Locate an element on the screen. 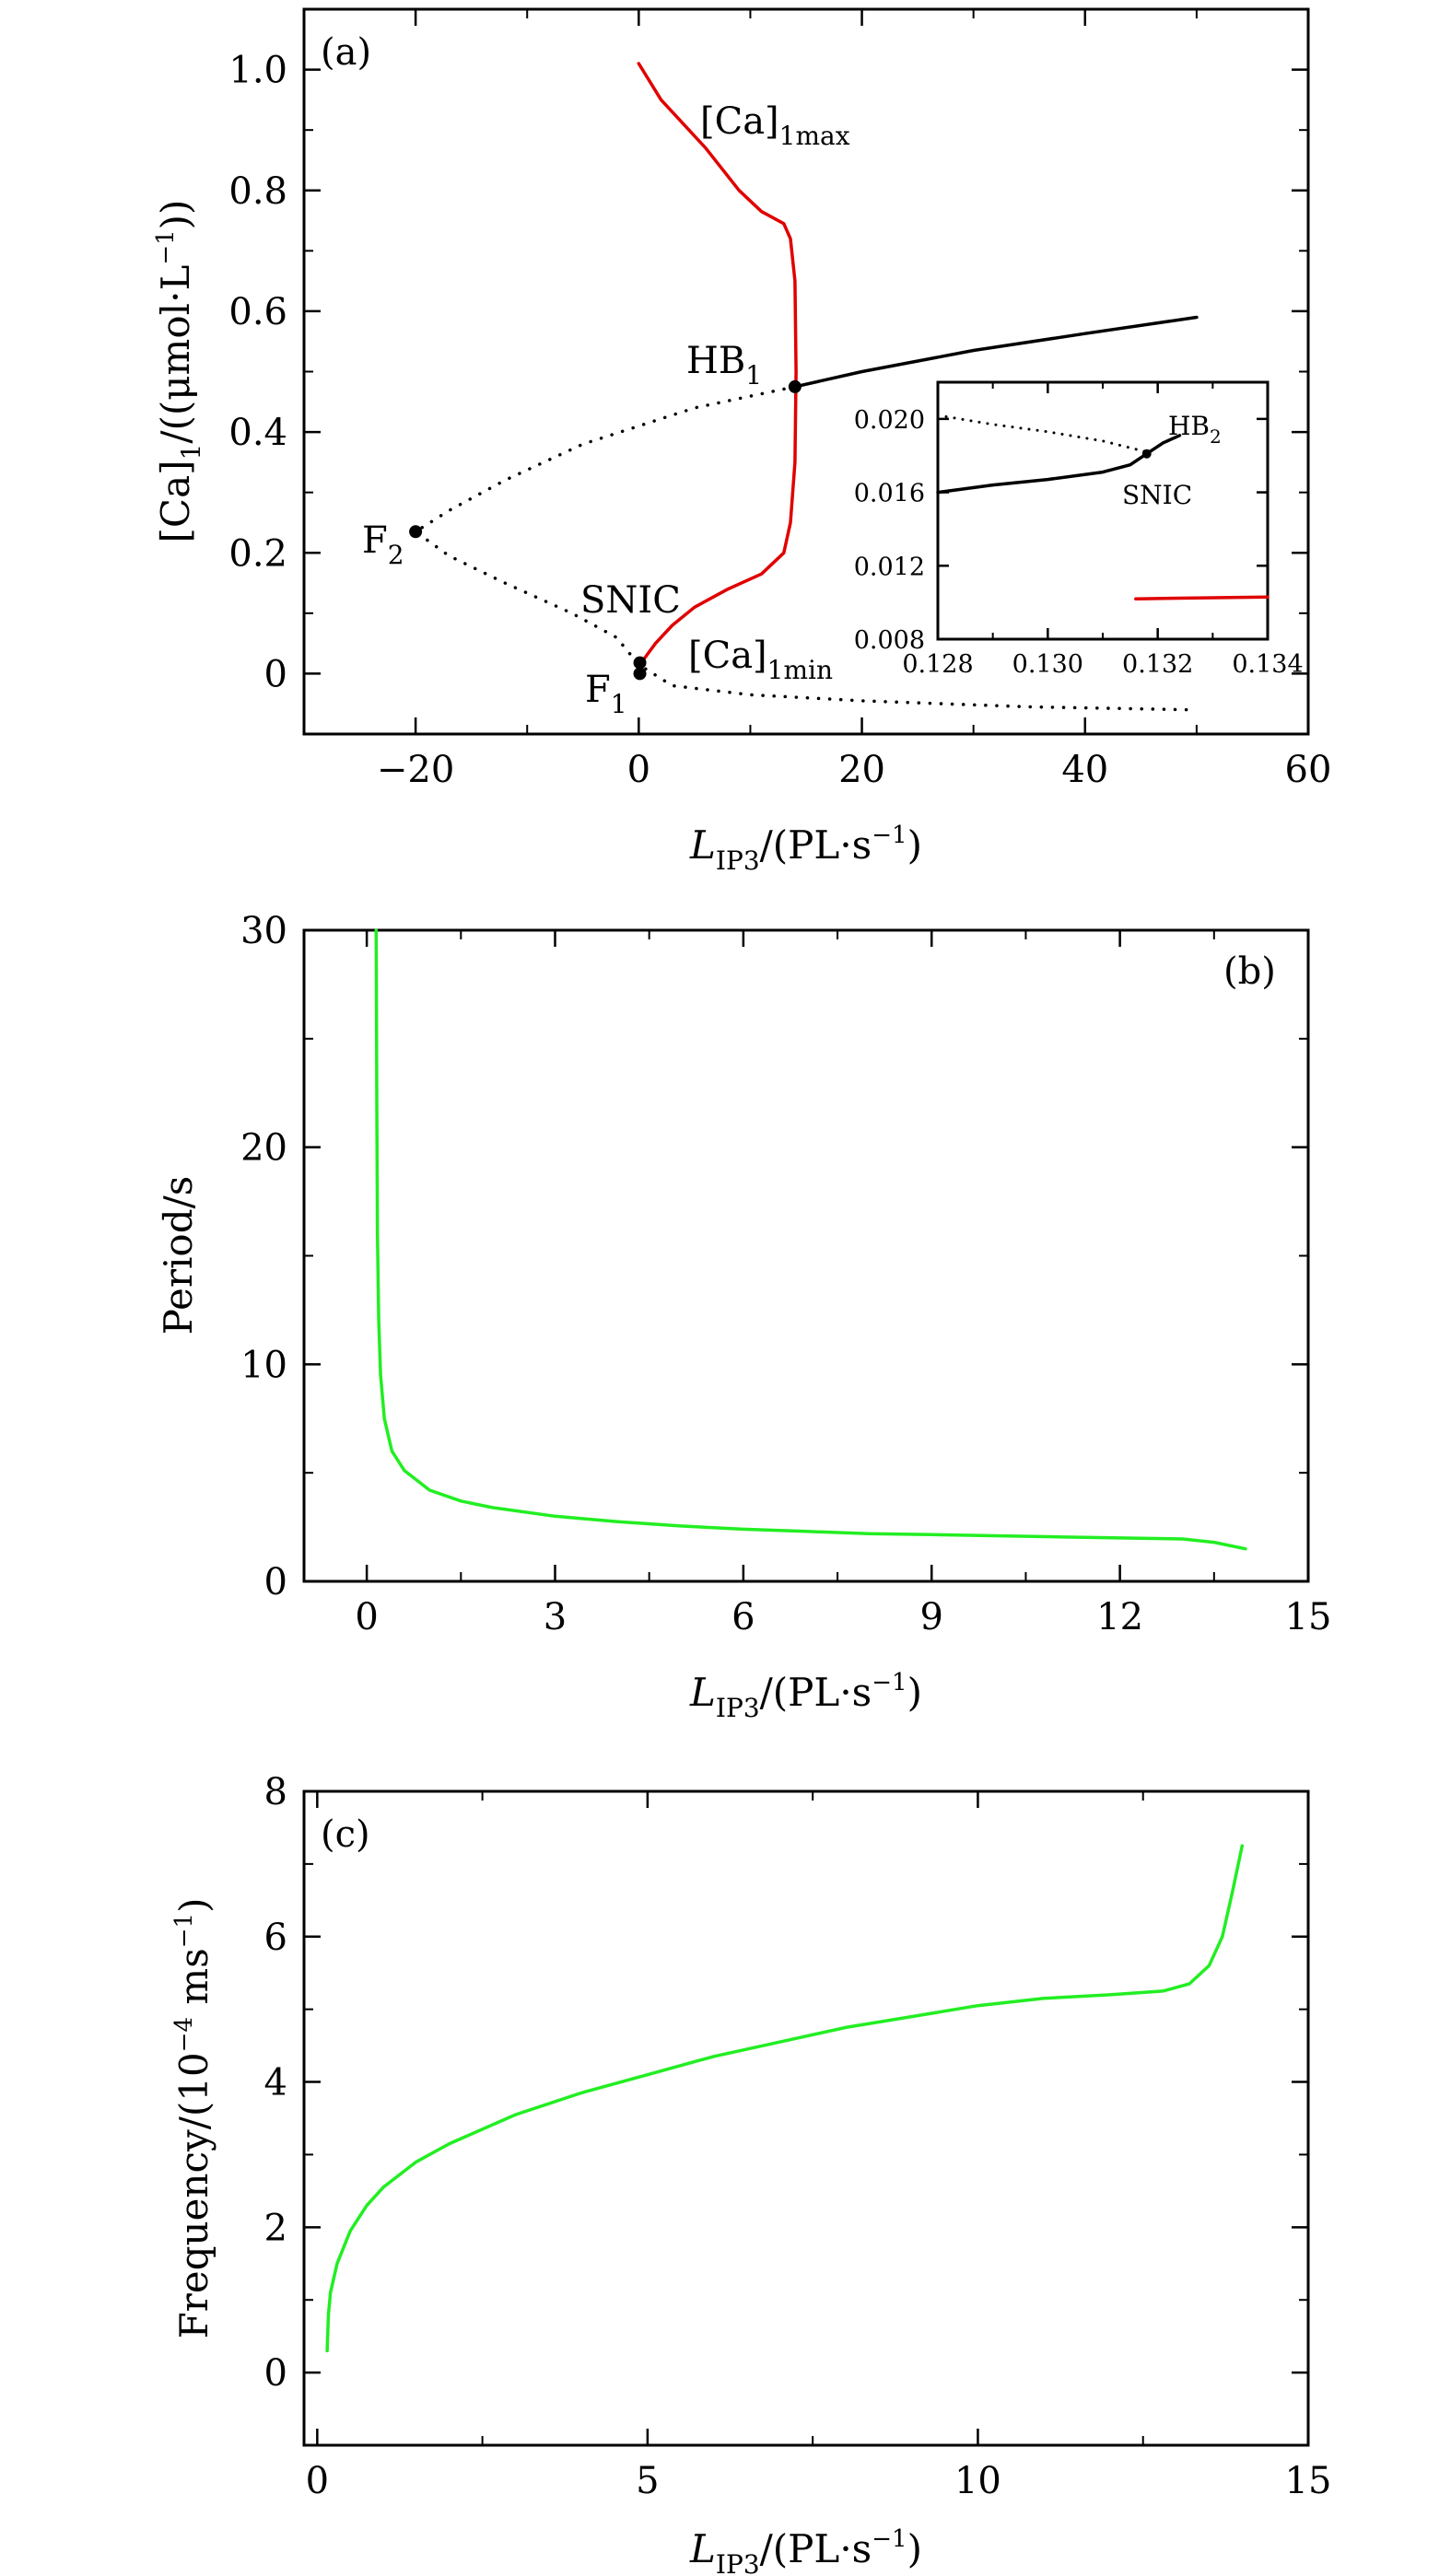 Image resolution: width=1451 pixels, height=2576 pixels. pa-y-tick-label: 0.6 is located at coordinates (257, 312).